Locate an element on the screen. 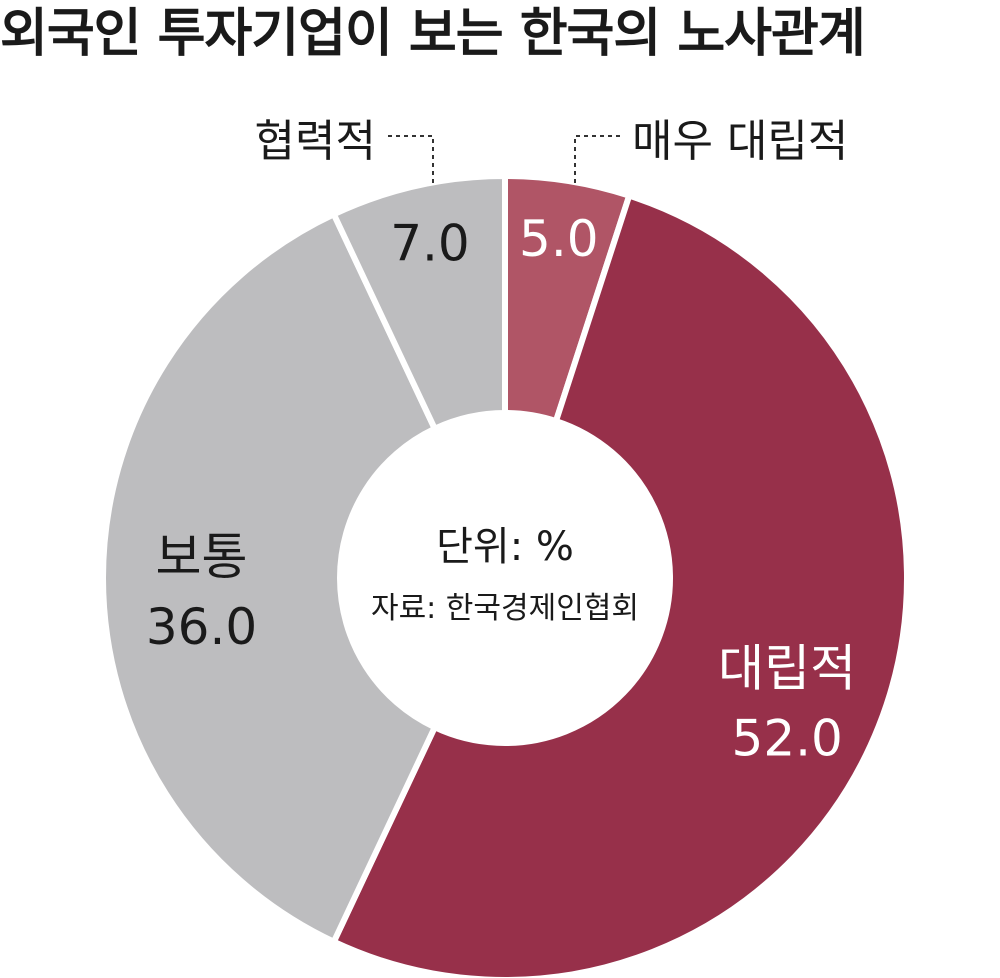  callout-line-very-confrontational is located at coordinates (597, 160).